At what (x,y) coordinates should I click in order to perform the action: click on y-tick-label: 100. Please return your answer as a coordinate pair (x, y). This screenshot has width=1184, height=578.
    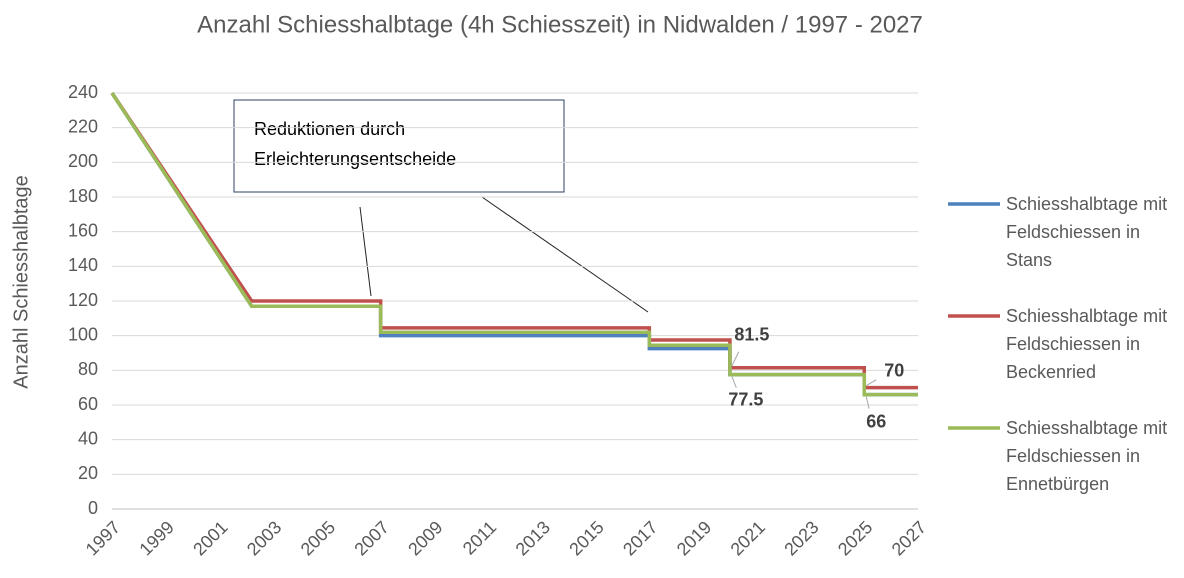
    Looking at the image, I should click on (83, 334).